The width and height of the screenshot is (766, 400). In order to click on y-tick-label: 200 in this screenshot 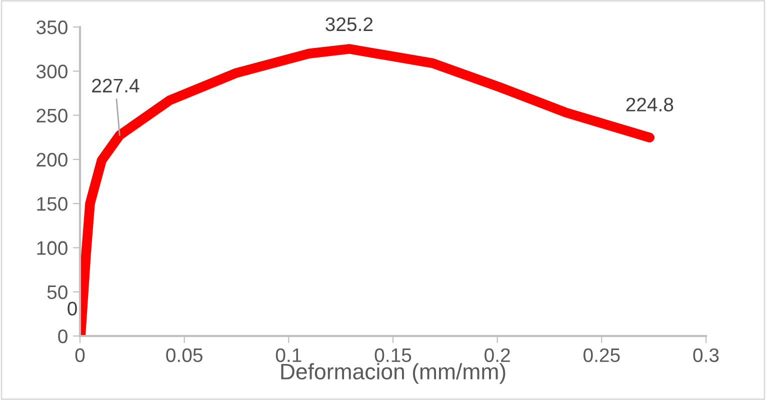, I will do `click(52, 159)`.